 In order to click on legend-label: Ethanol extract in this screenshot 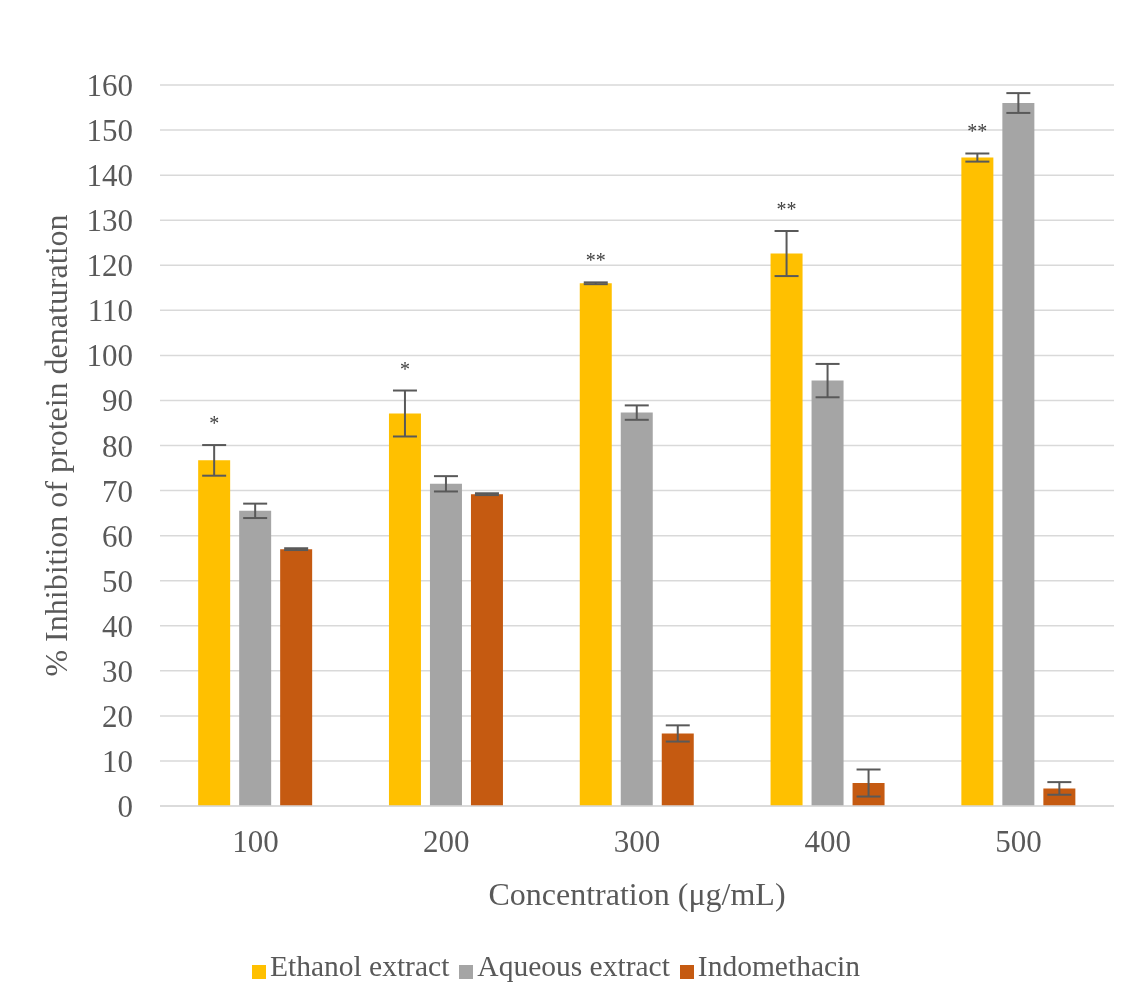, I will do `click(359, 966)`.